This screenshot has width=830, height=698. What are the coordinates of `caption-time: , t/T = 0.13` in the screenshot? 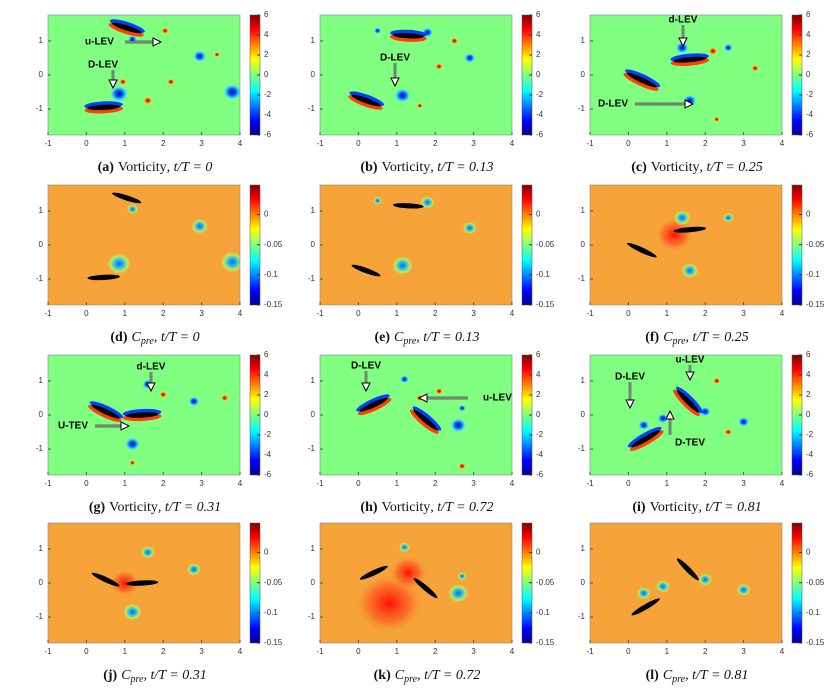 It's located at (447, 337).